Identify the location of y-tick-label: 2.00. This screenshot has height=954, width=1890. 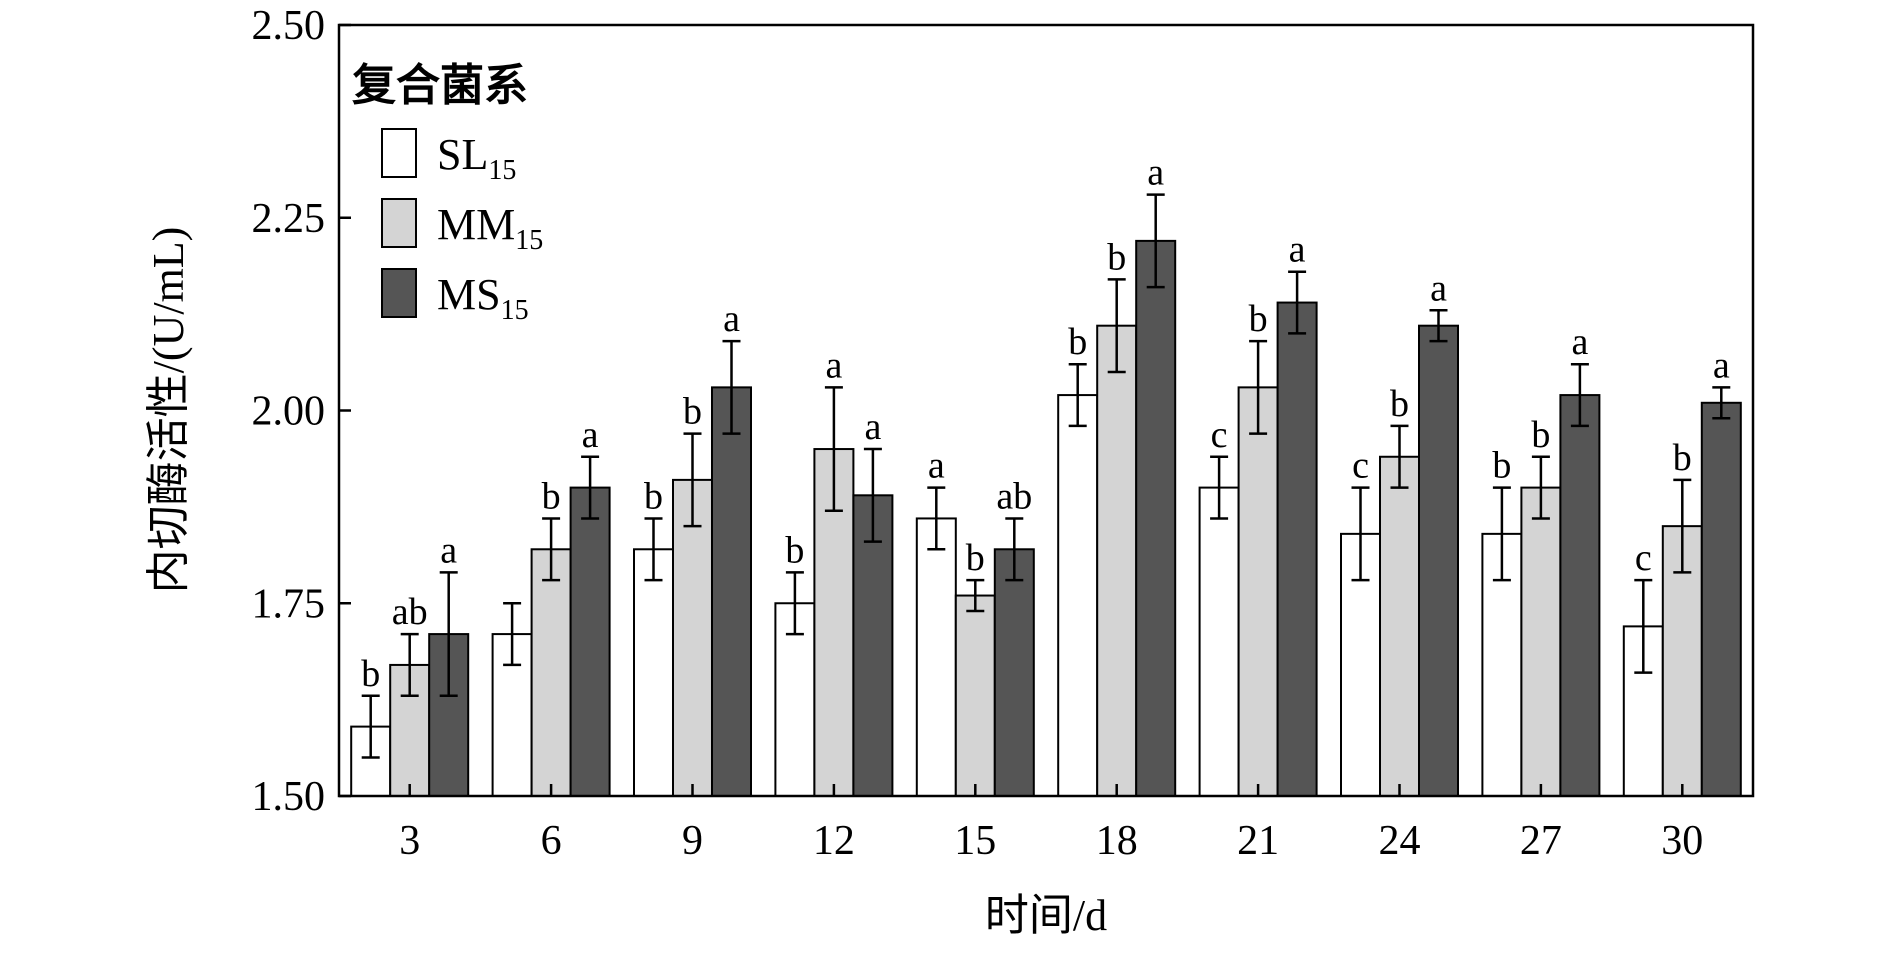
(289, 412).